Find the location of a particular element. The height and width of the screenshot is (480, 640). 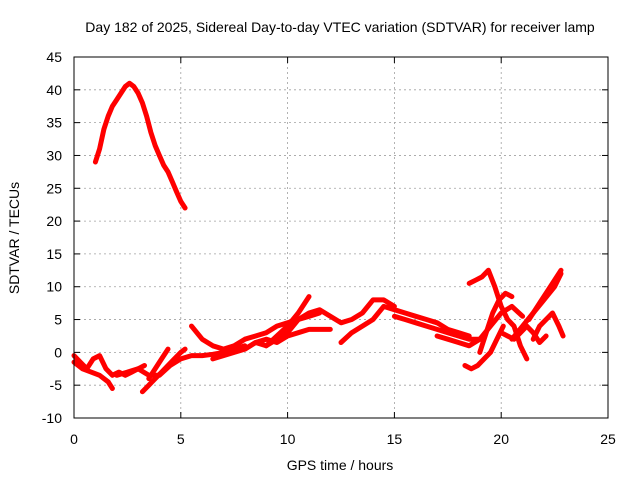

series-arc-j is located at coordinates (405, 324).